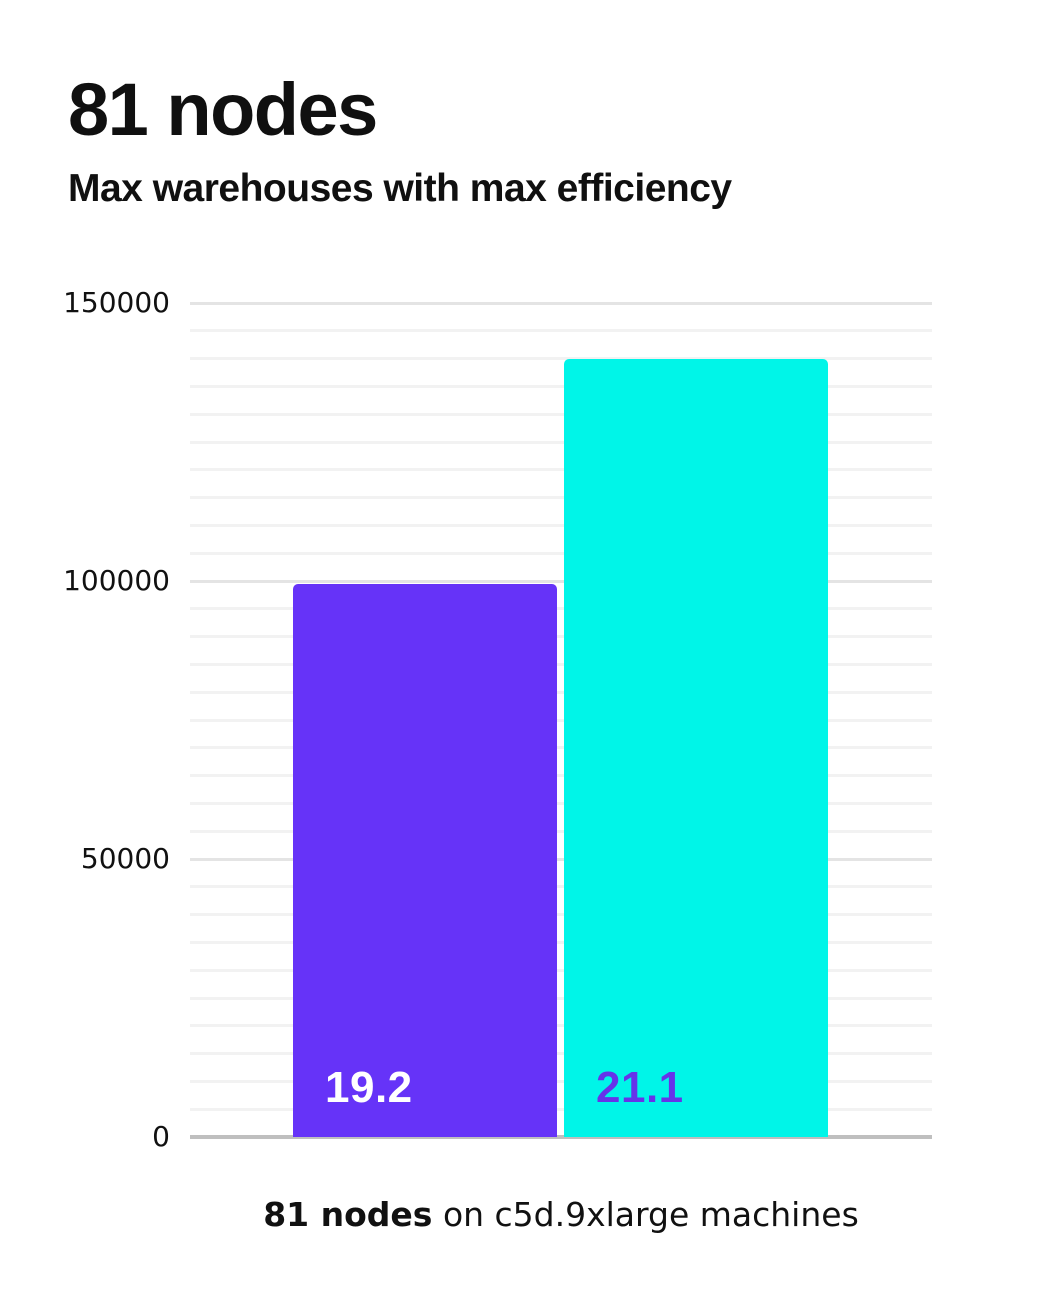 The image size is (1042, 1302). I want to click on x-axis-line, so click(561, 1137).